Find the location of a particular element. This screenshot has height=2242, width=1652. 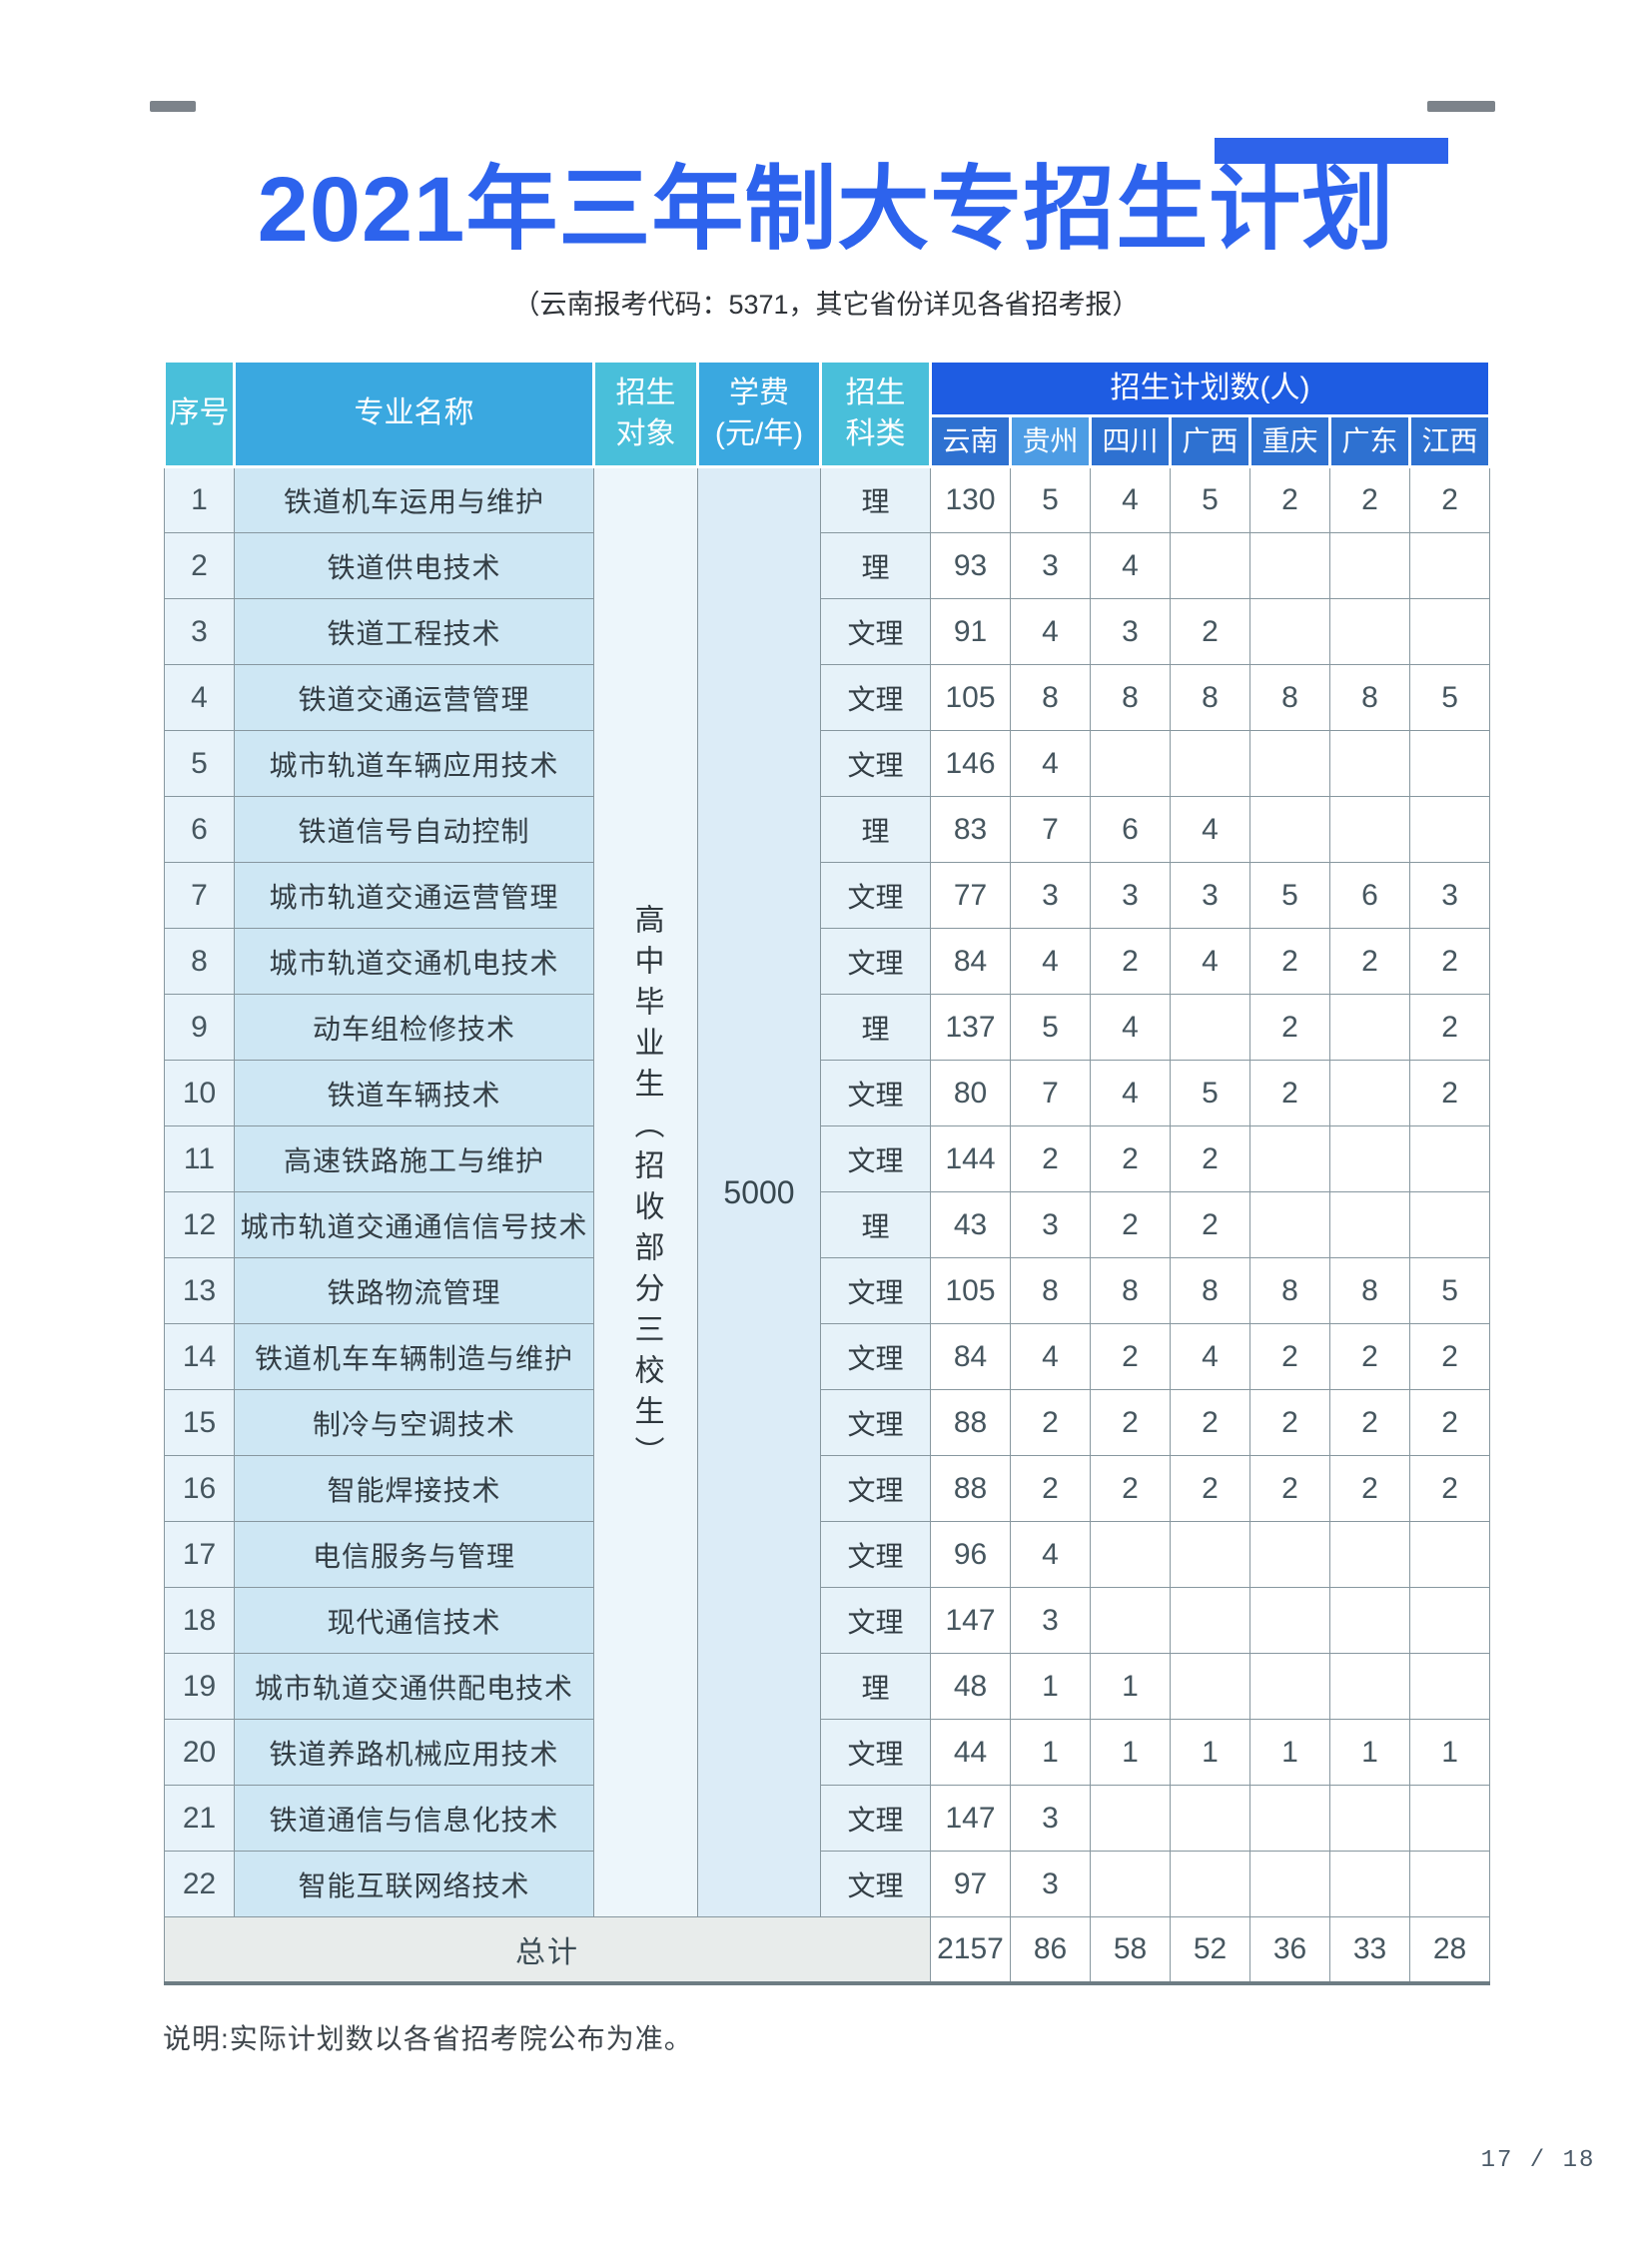

total-label-cell: 总计 is located at coordinates (547, 1950).